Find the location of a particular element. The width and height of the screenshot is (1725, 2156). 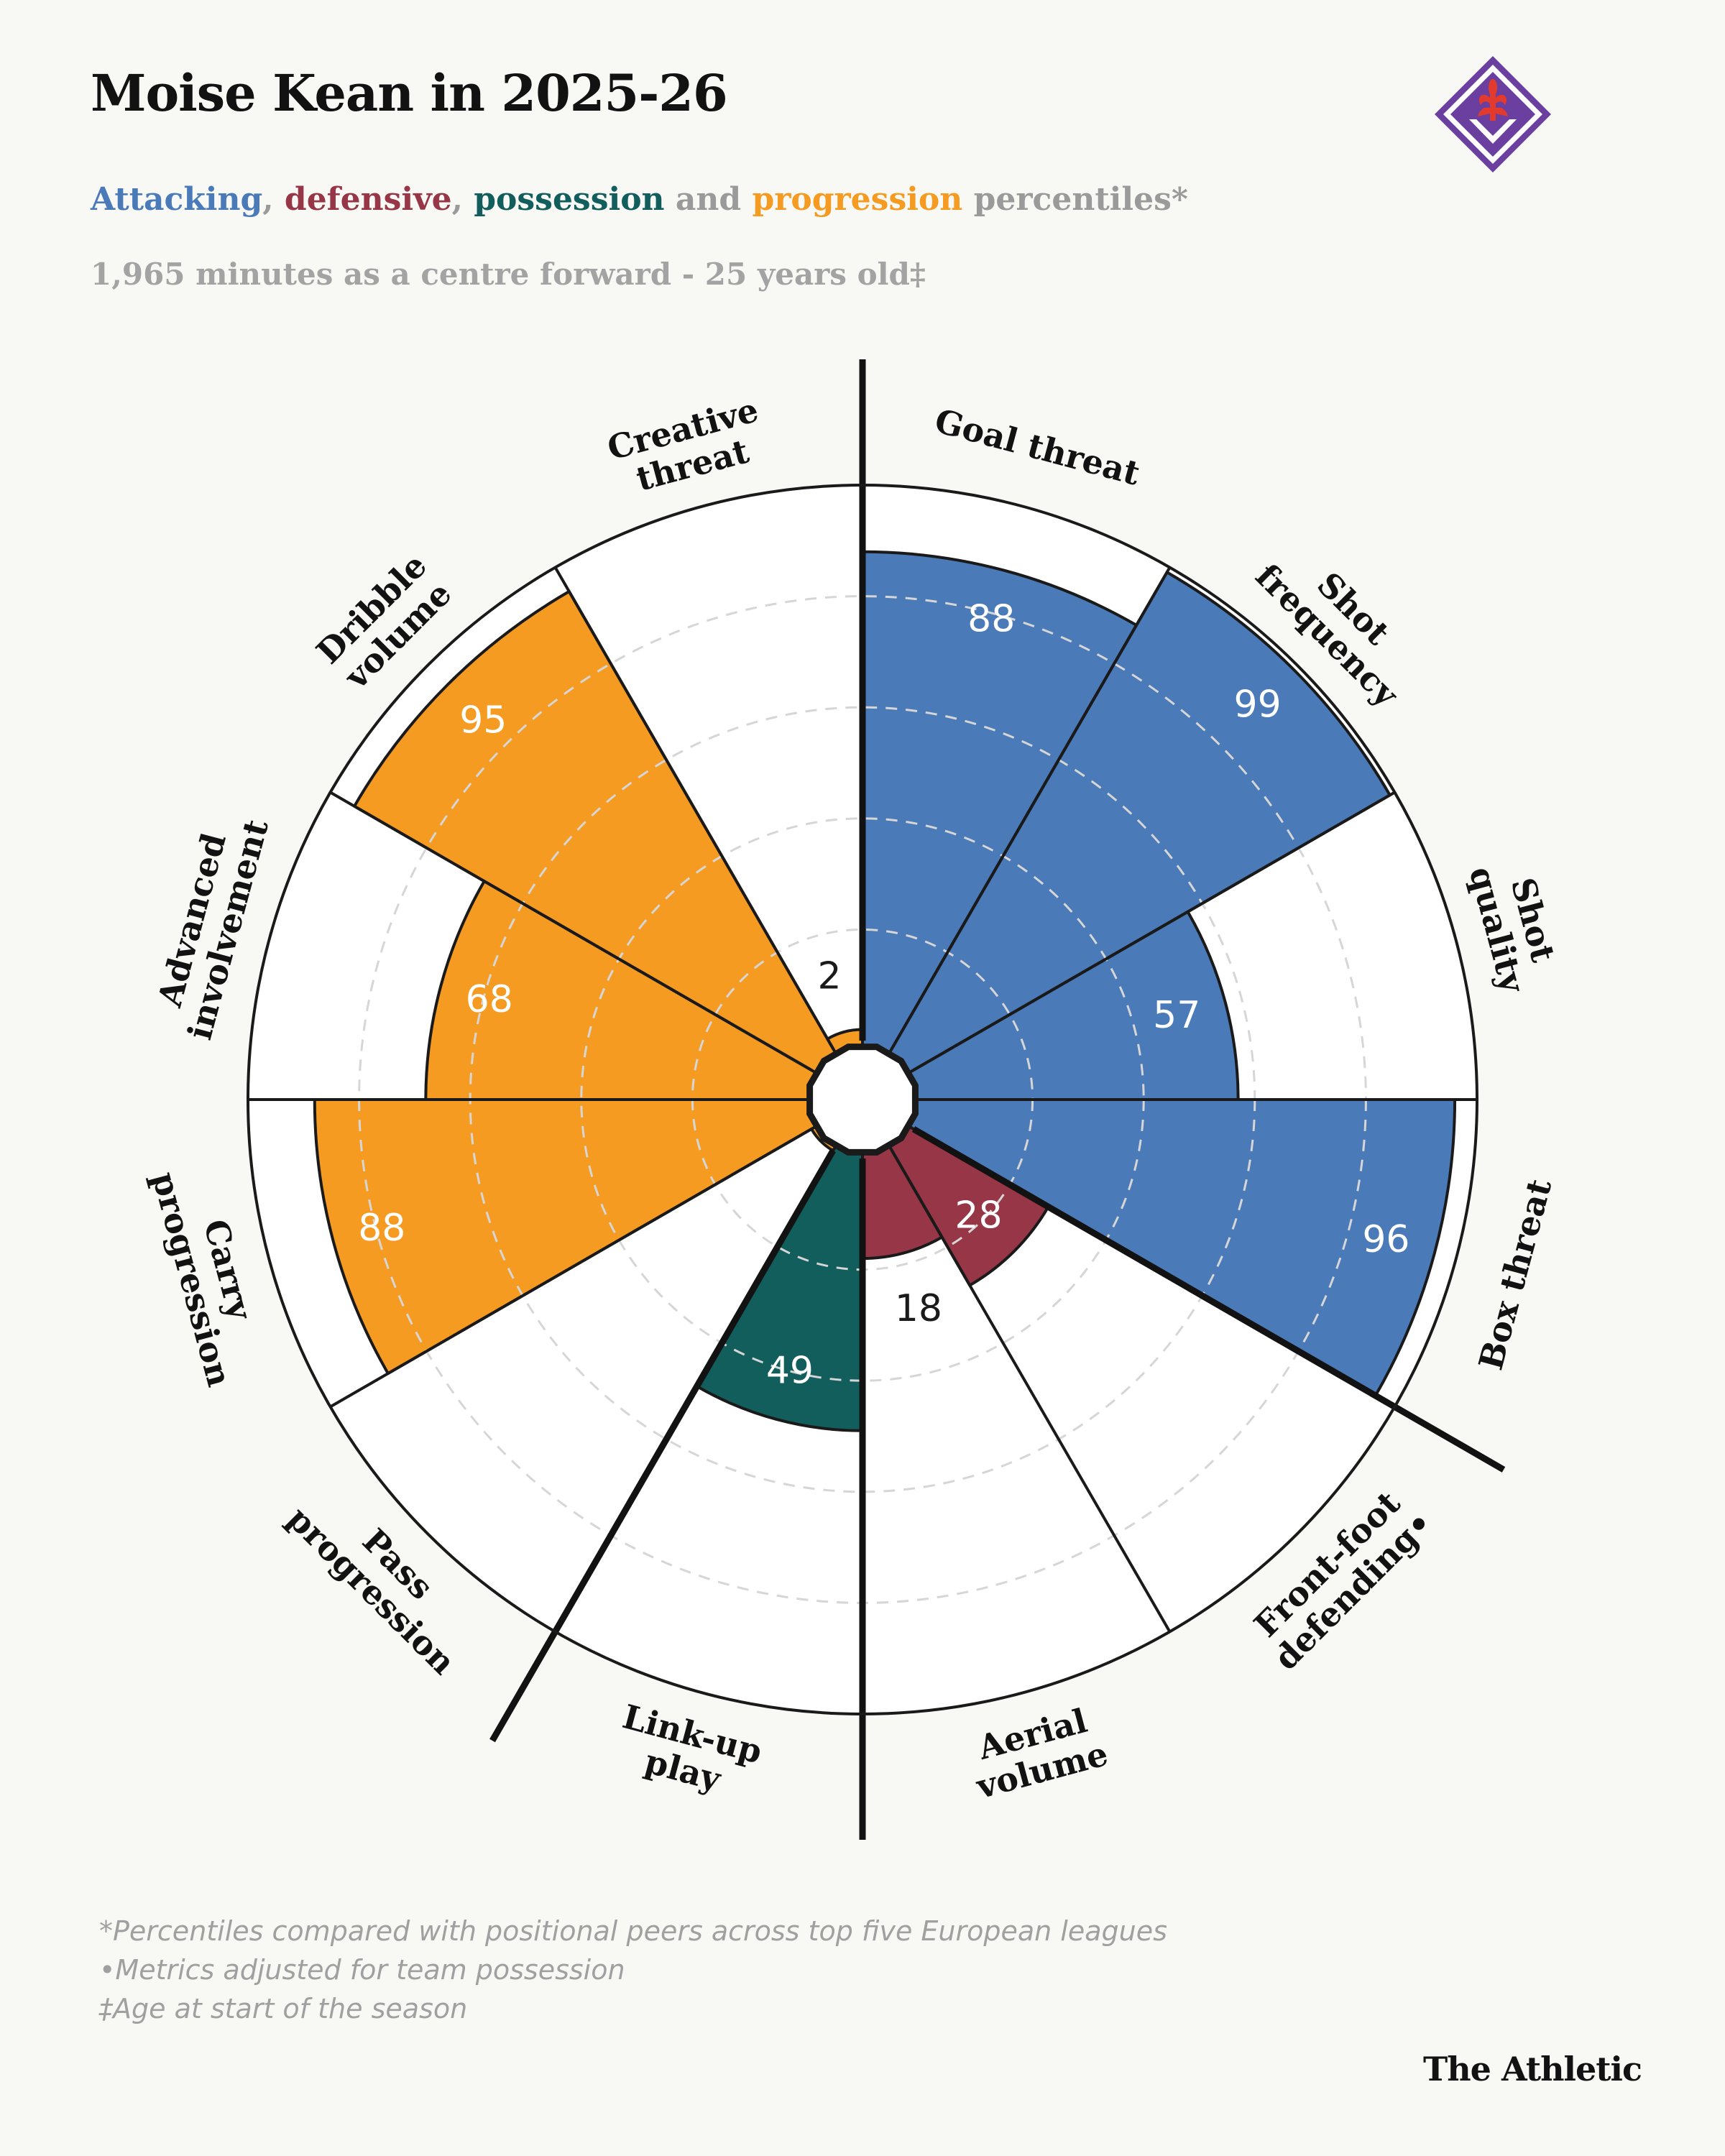

bar-link-up-play is located at coordinates (779, 1265).